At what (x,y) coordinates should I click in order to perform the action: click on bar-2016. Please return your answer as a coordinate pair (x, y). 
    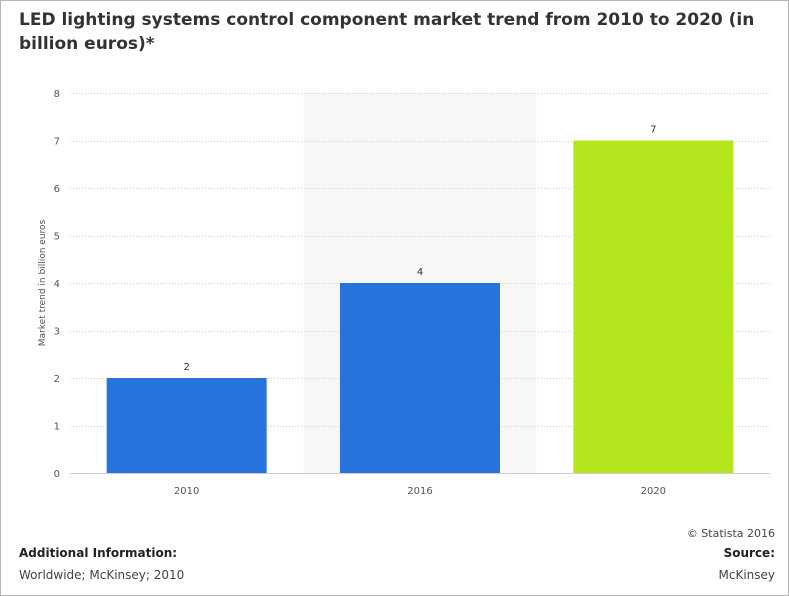
    Looking at the image, I should click on (420, 378).